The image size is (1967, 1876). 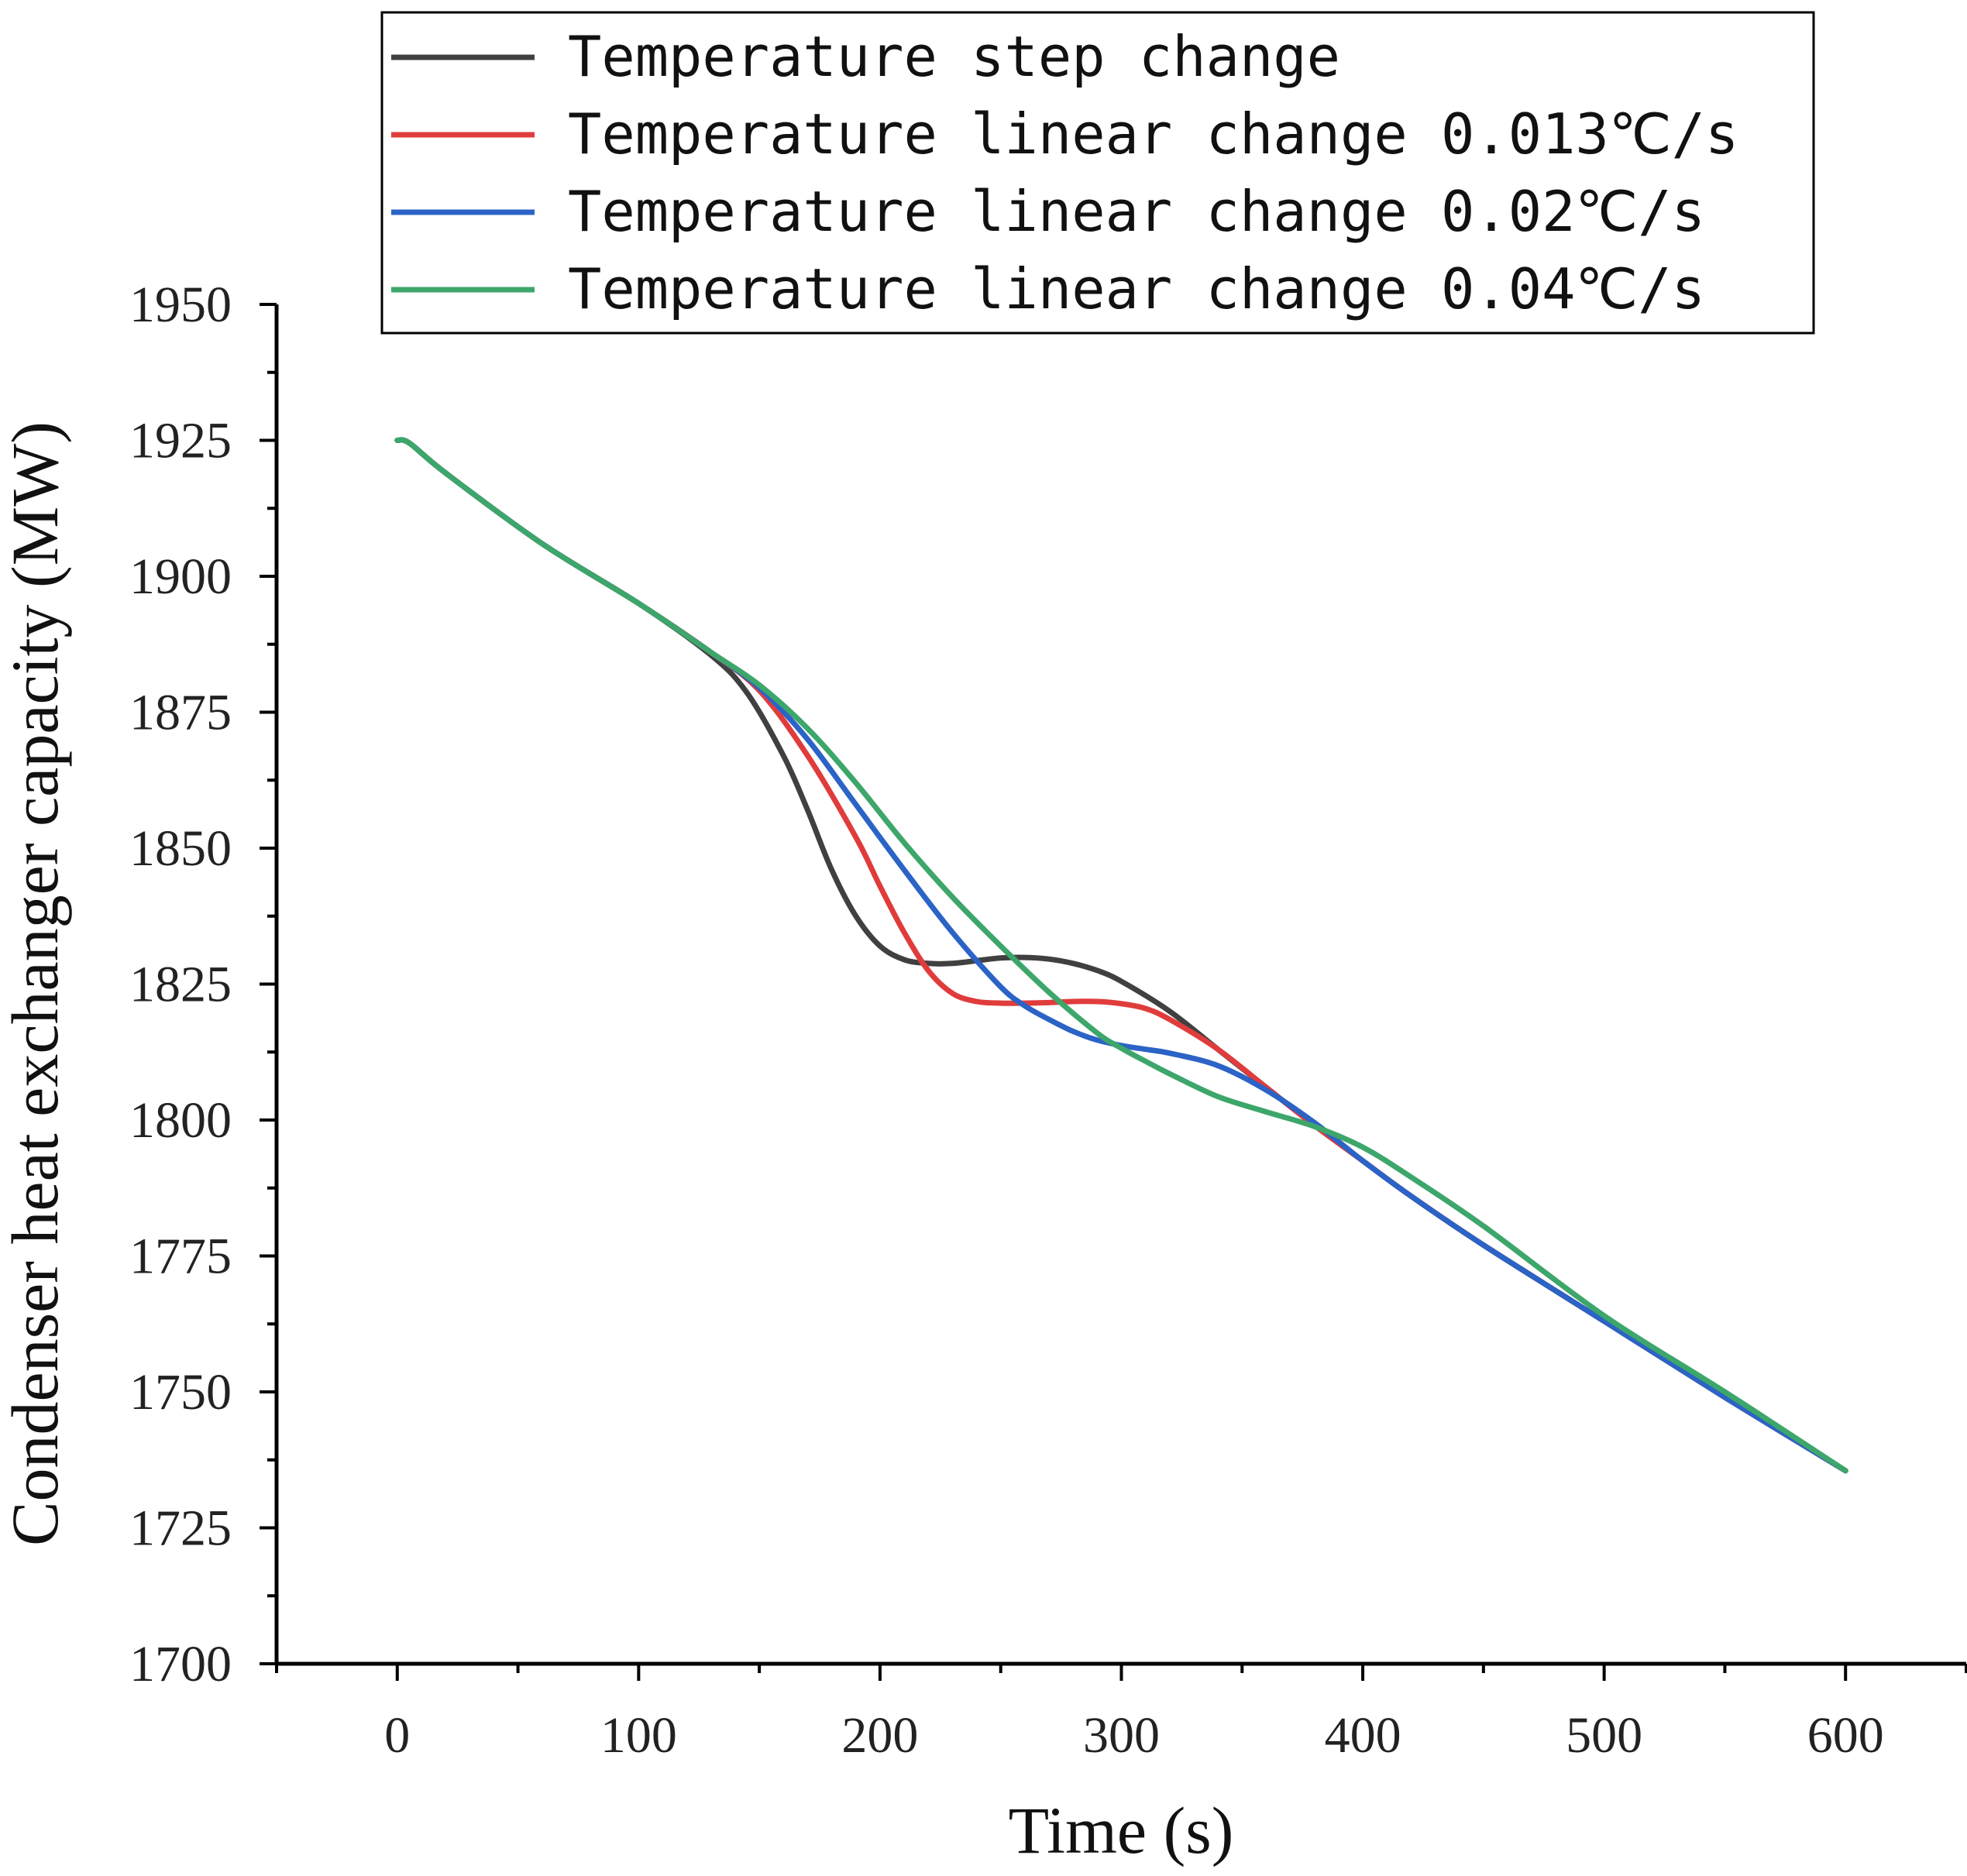 What do you see at coordinates (181, 1664) in the screenshot?
I see `y-tick-label: 1700` at bounding box center [181, 1664].